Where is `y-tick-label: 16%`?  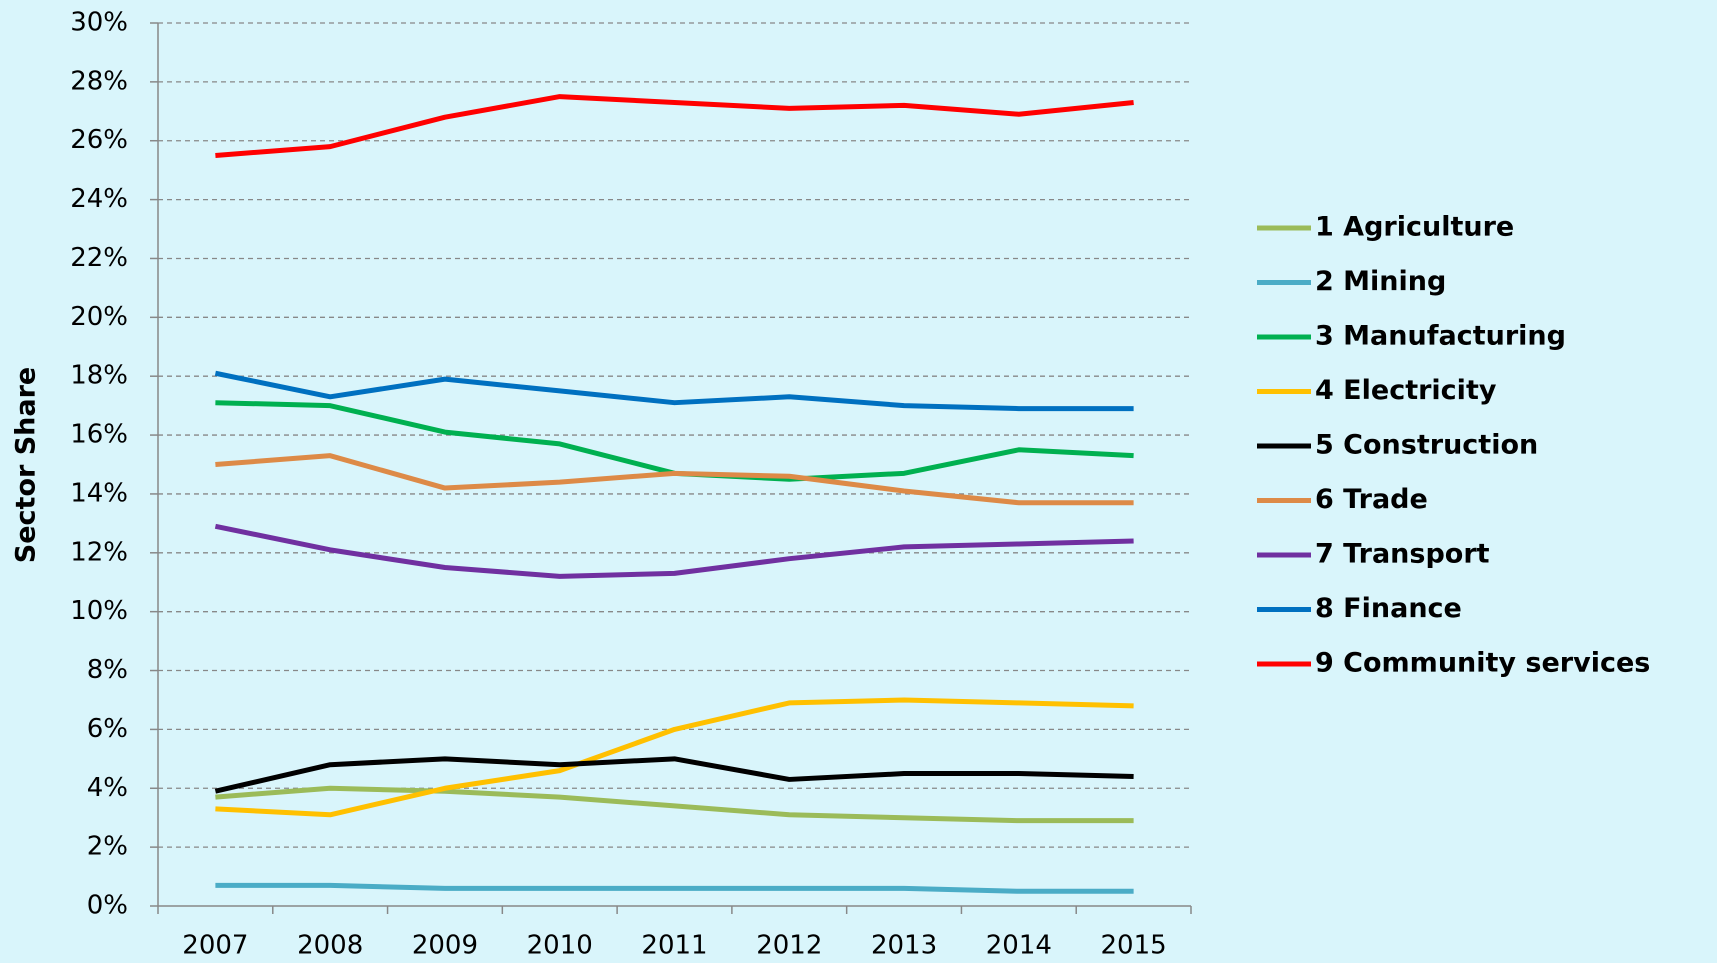 y-tick-label: 16% is located at coordinates (99, 435).